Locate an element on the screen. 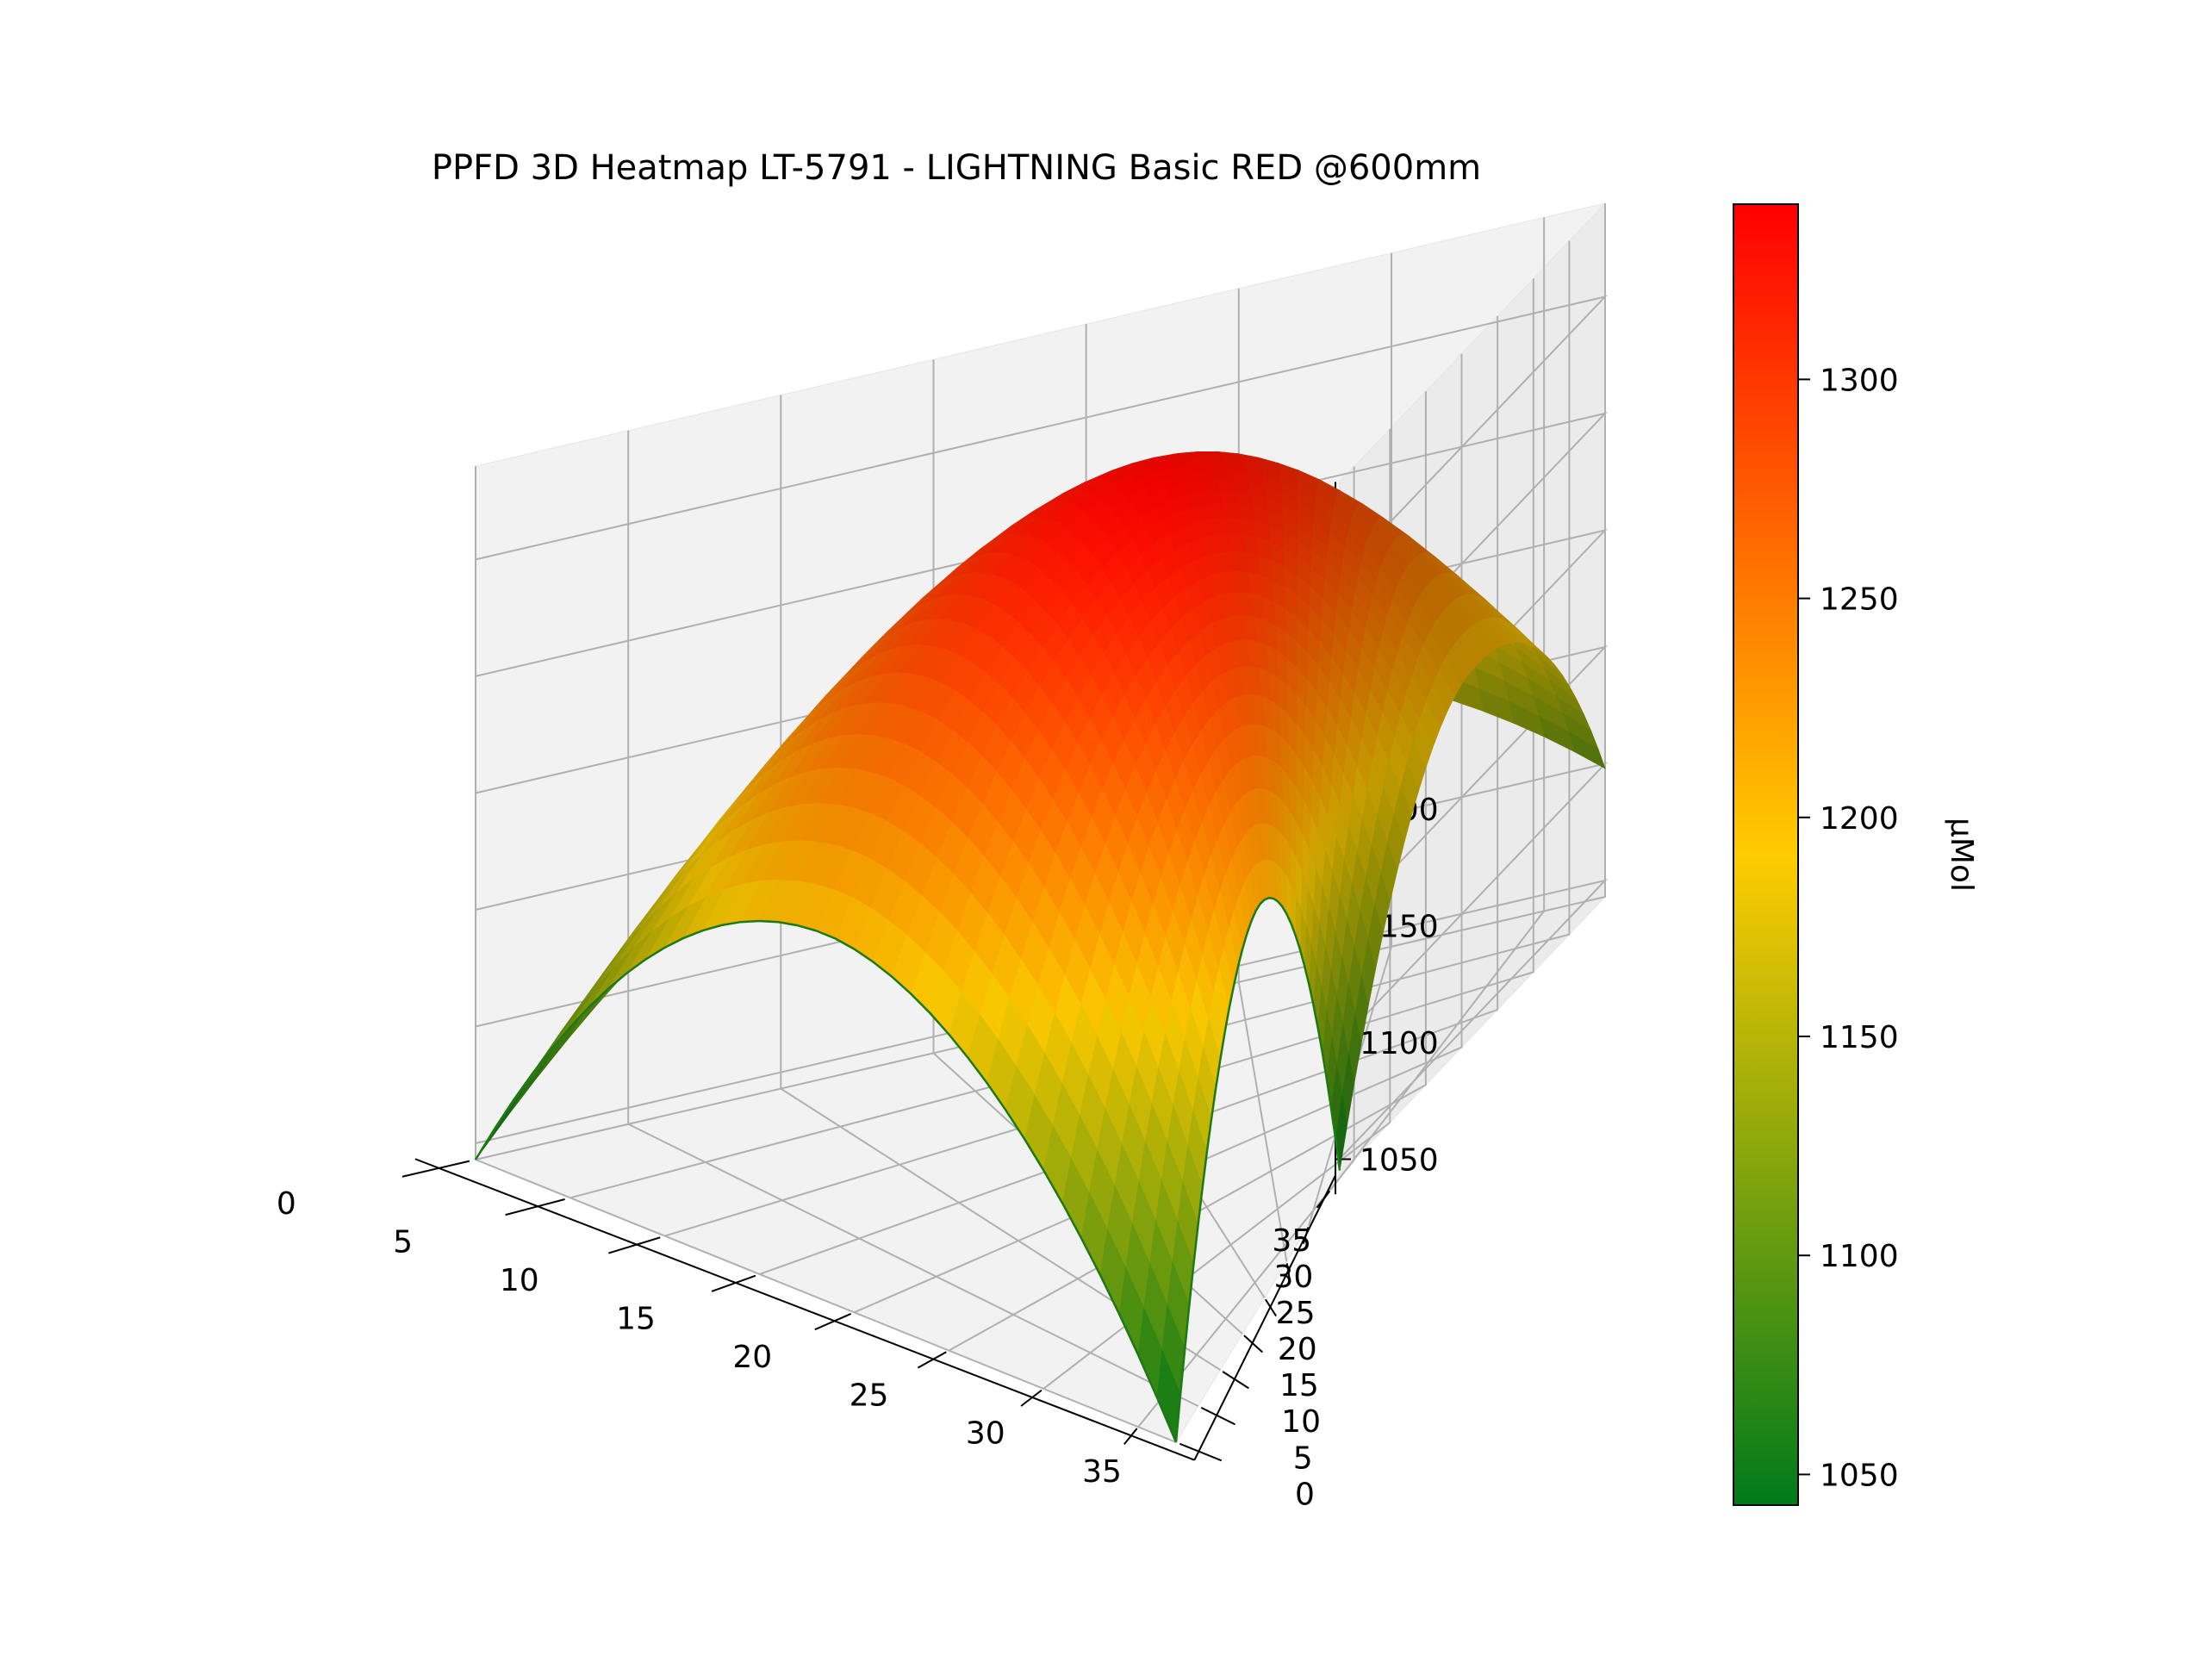  x-tick-label: 20 is located at coordinates (752, 1357).